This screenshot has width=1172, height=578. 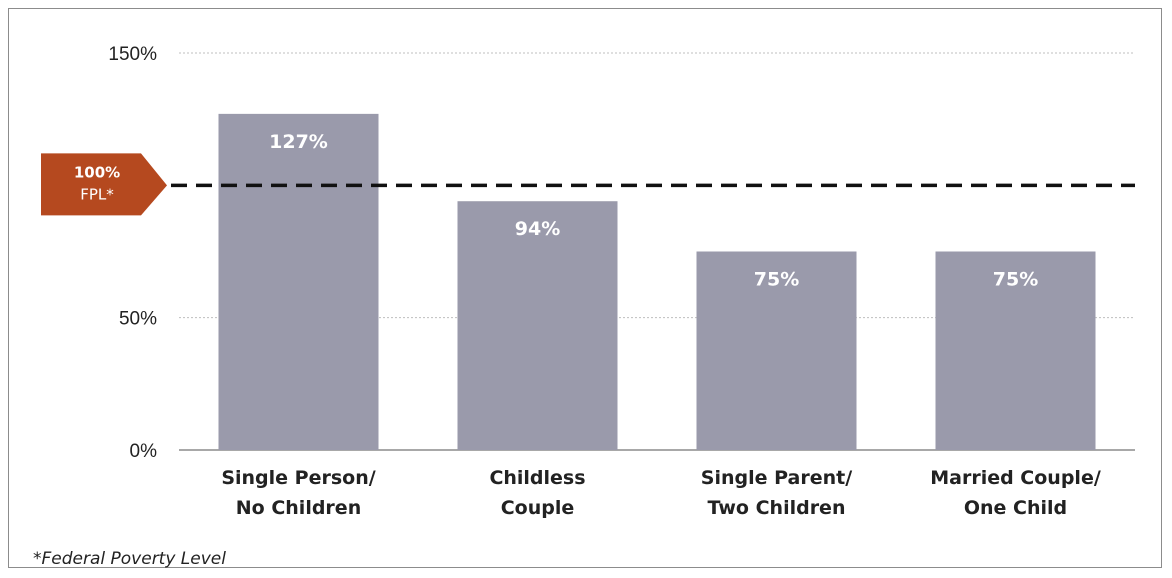 I want to click on reference-tag, so click(x=104, y=184).